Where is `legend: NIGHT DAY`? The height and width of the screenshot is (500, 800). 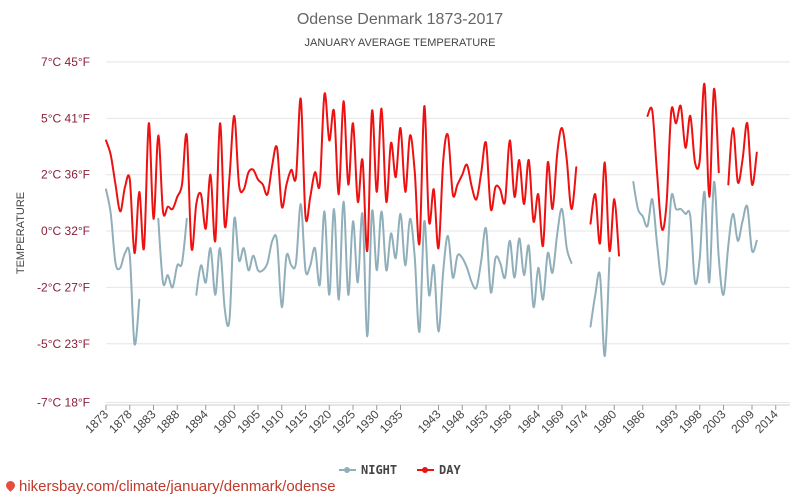
legend: NIGHT DAY is located at coordinates (400, 470).